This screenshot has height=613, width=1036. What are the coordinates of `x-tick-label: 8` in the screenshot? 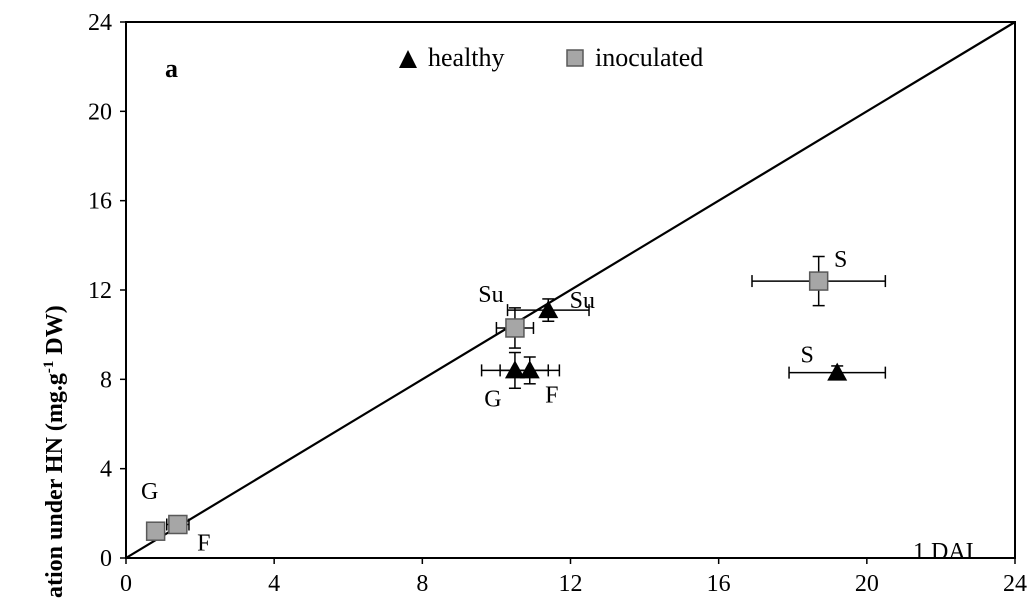 It's located at (422, 584).